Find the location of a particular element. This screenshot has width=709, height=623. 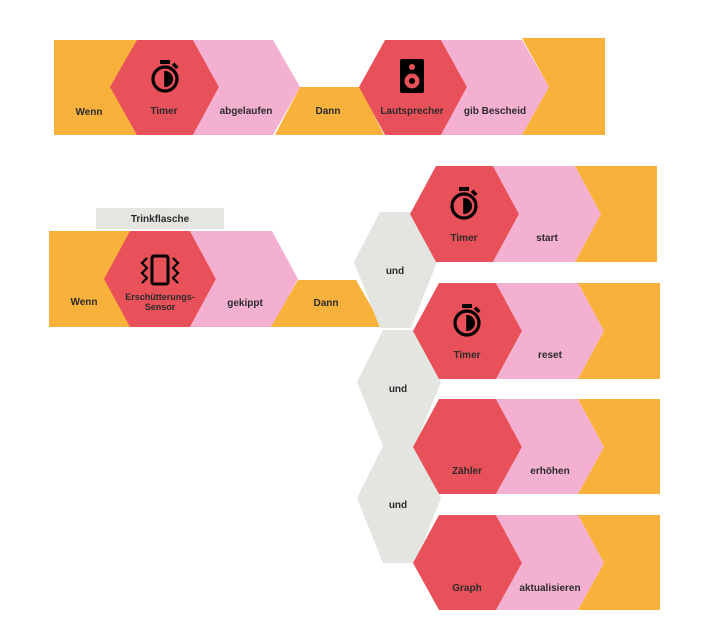

trigger-event-label: gekippt is located at coordinates (245, 303).